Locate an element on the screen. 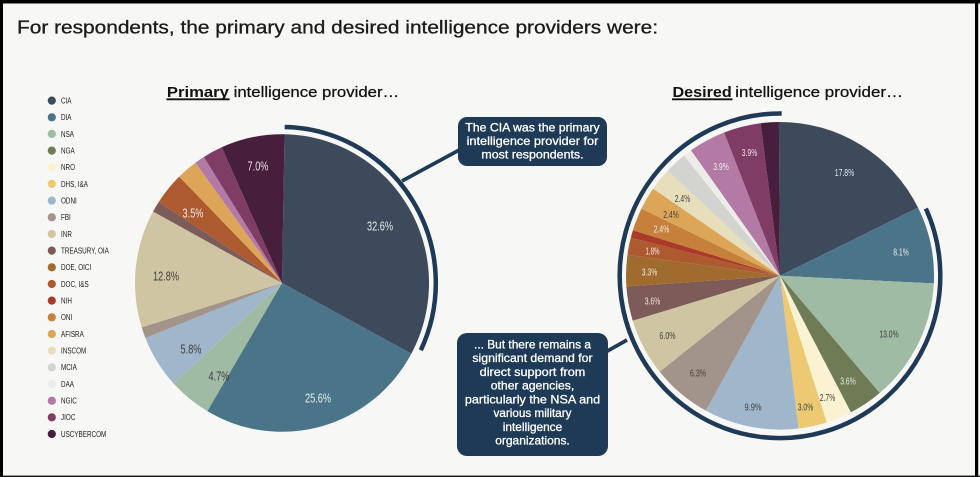  svg-text: organizations. is located at coordinates (532, 441).